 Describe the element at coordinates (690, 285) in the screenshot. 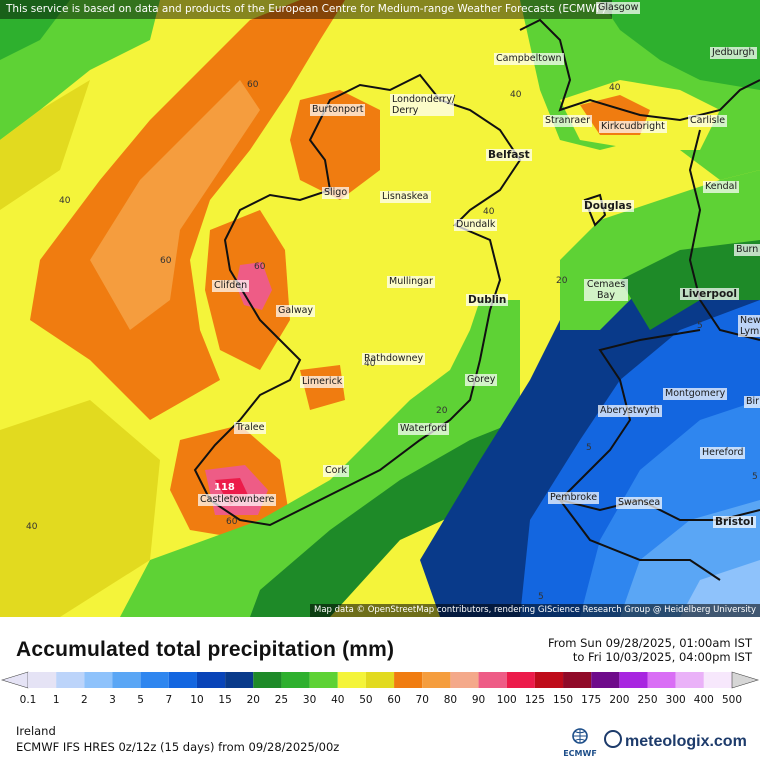

I see `zone-darkgreen-north-england` at that location.